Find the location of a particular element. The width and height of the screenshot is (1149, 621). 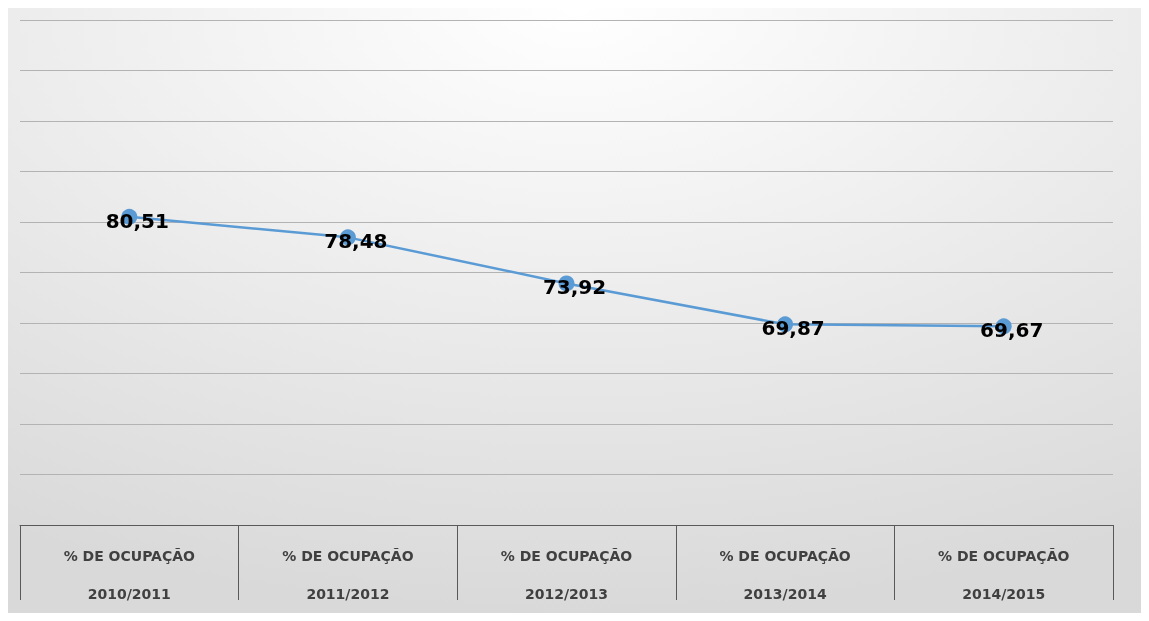

category-label: % DE OCUPAÇÃO 2011/2012 is located at coordinates (348, 575).